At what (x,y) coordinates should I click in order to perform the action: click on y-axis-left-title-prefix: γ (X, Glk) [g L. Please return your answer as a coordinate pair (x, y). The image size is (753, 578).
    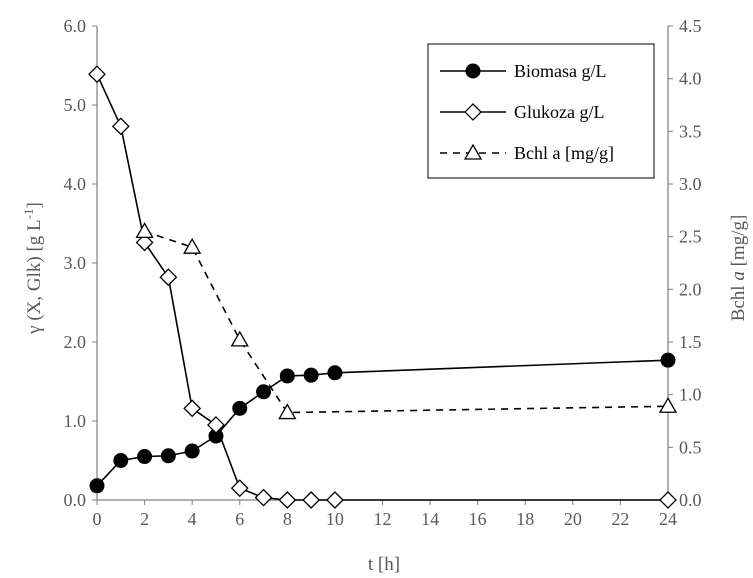
    Looking at the image, I should click on (34, 276).